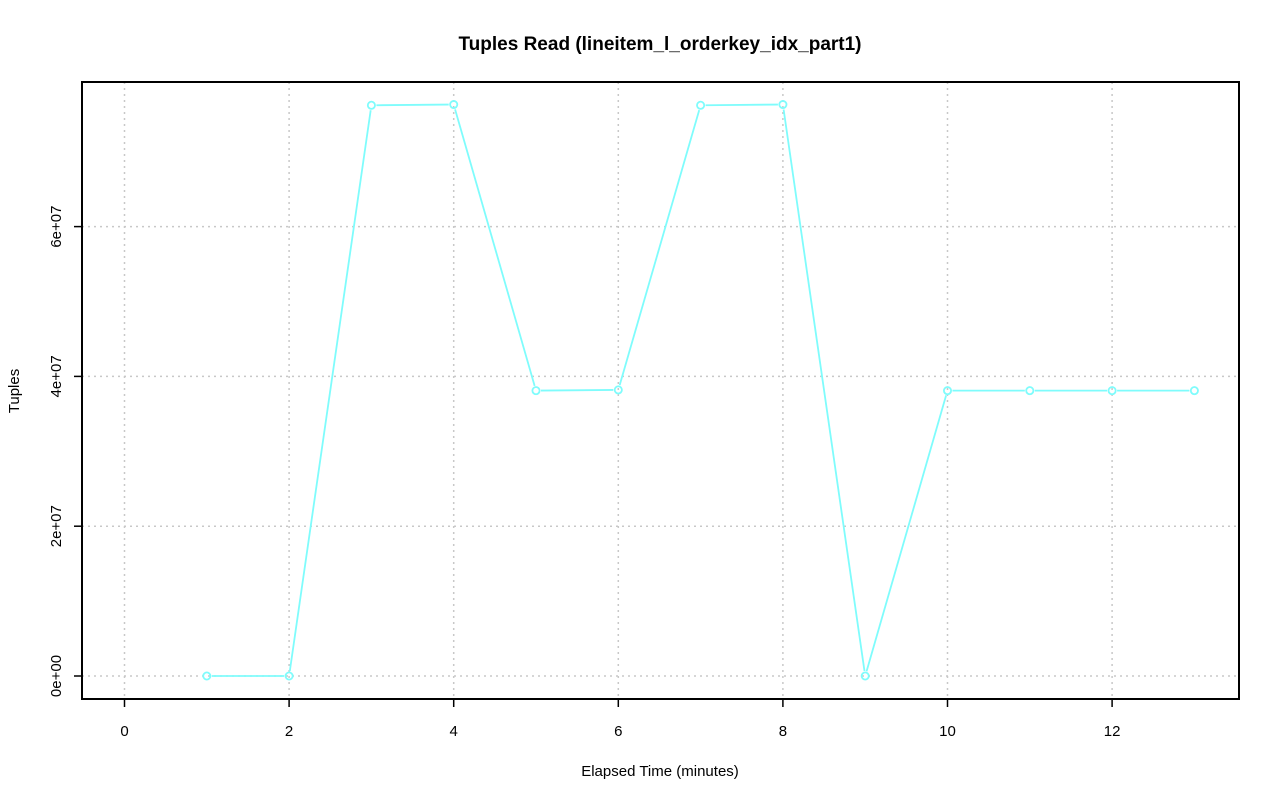 The image size is (1280, 801). I want to click on y-tick-label: 2e+07, so click(56, 526).